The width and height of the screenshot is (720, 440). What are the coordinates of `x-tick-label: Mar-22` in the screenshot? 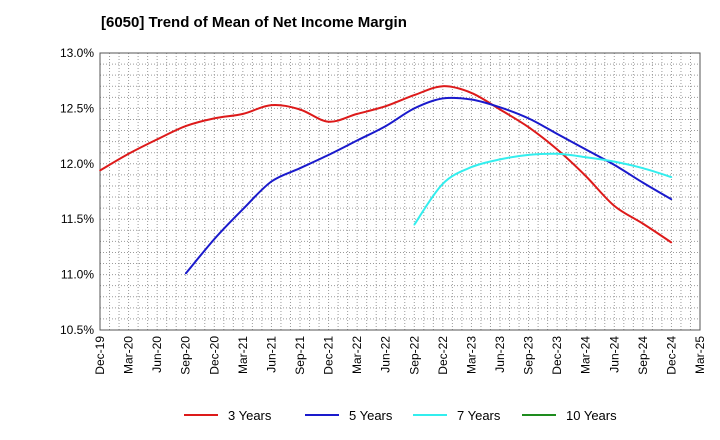 It's located at (357, 355).